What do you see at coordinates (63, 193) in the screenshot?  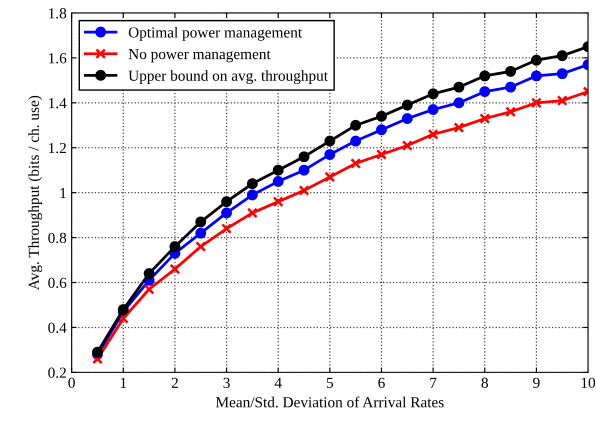 I see `y-tick-label: 1` at bounding box center [63, 193].